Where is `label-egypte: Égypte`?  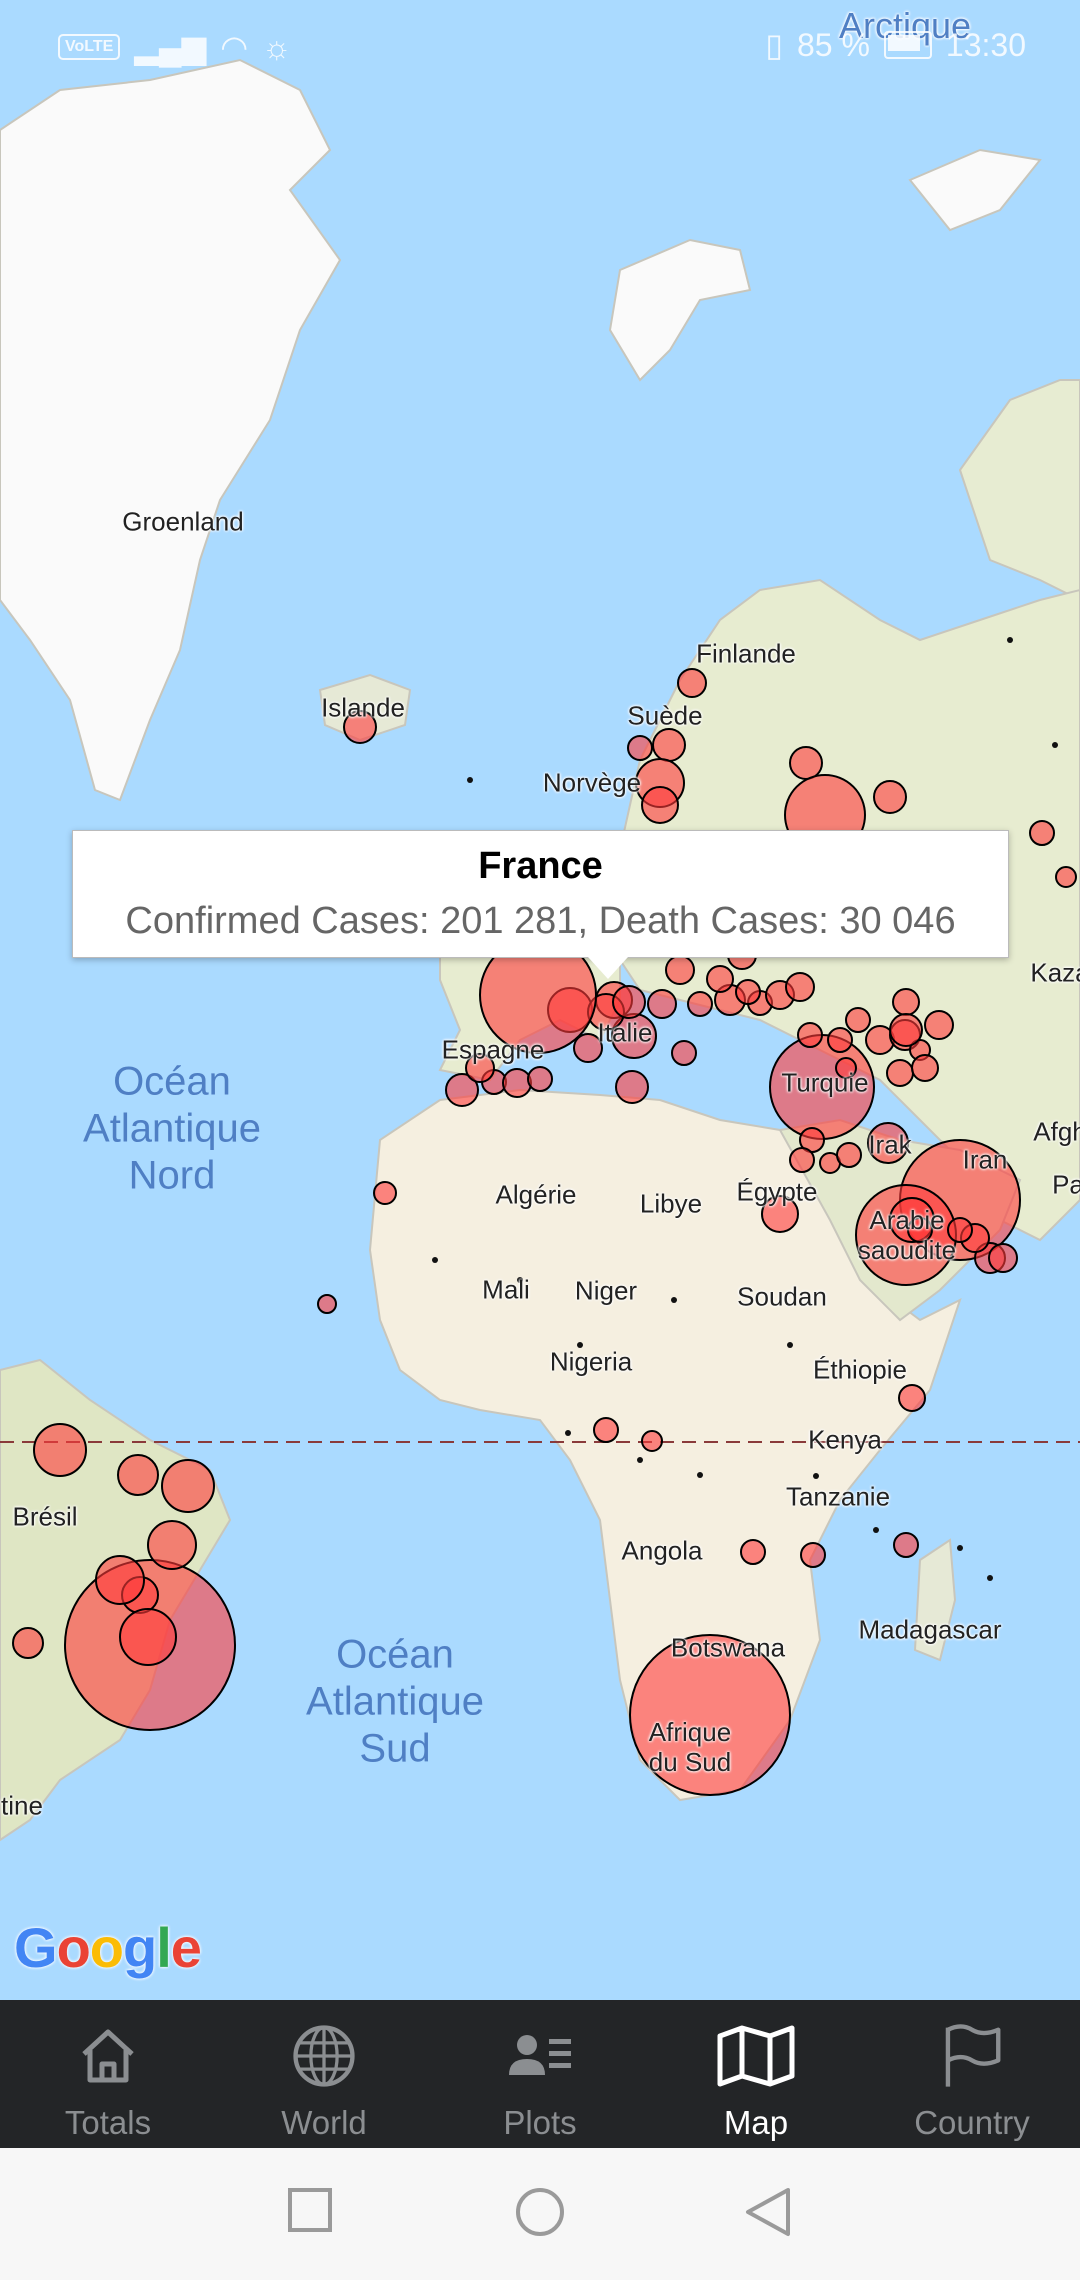
label-egypte: Égypte is located at coordinates (777, 1191).